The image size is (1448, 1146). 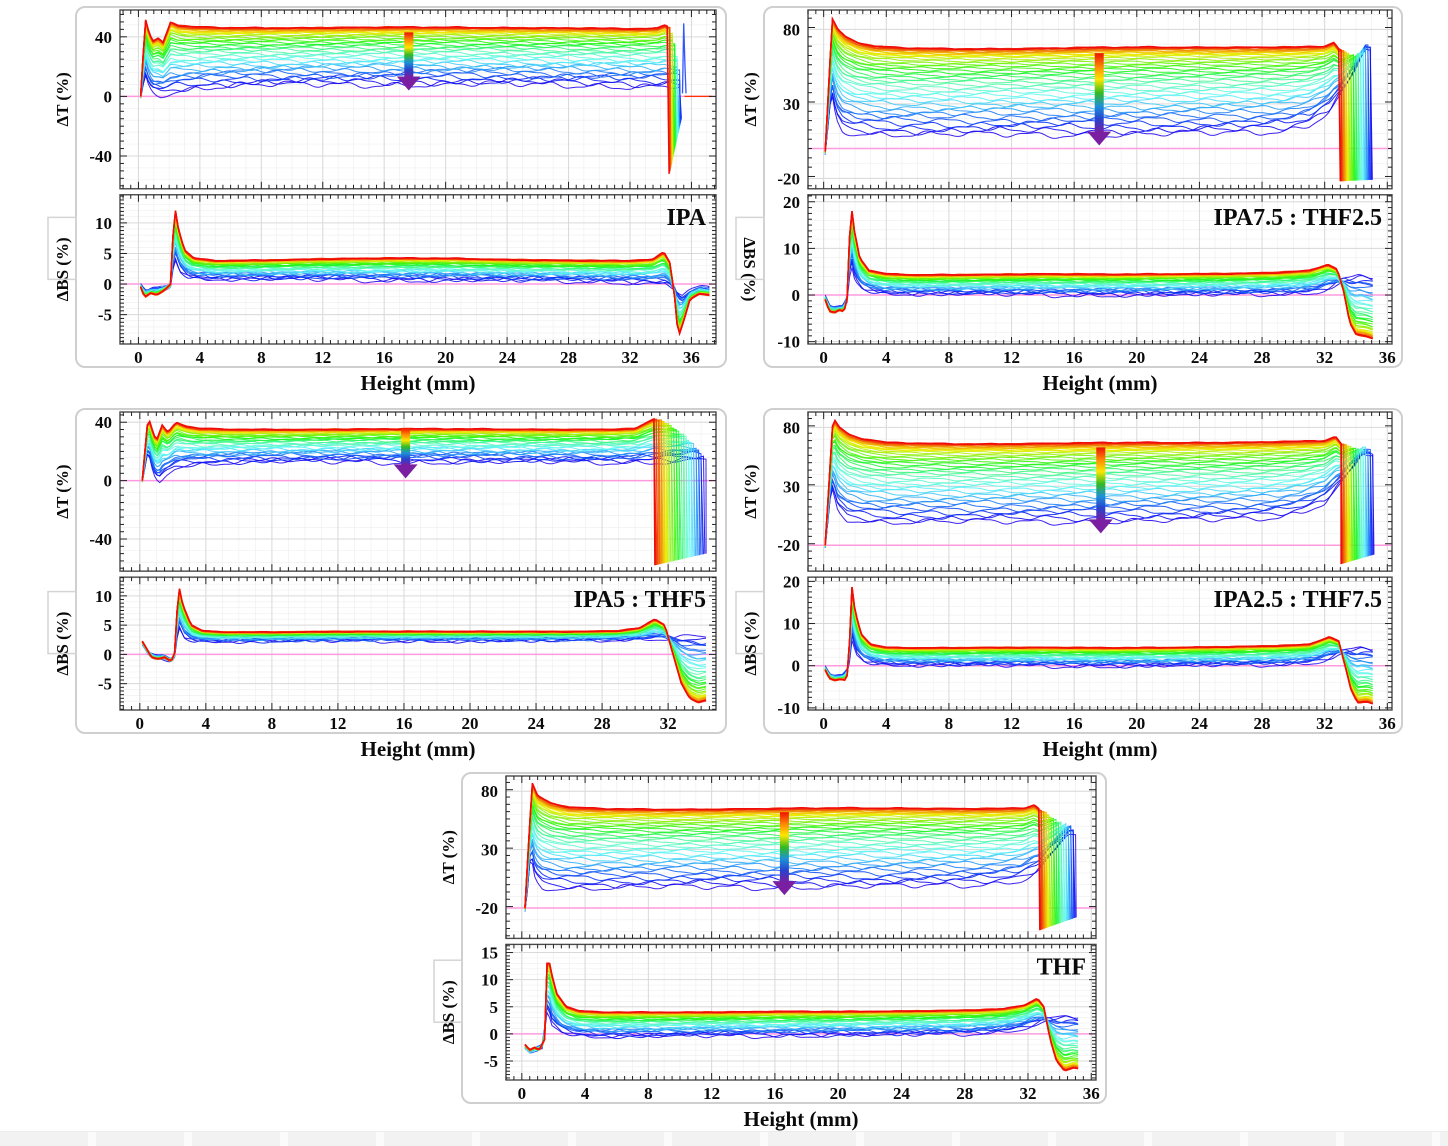 What do you see at coordinates (105, 684) in the screenshot?
I see `y-tick-label: -5` at bounding box center [105, 684].